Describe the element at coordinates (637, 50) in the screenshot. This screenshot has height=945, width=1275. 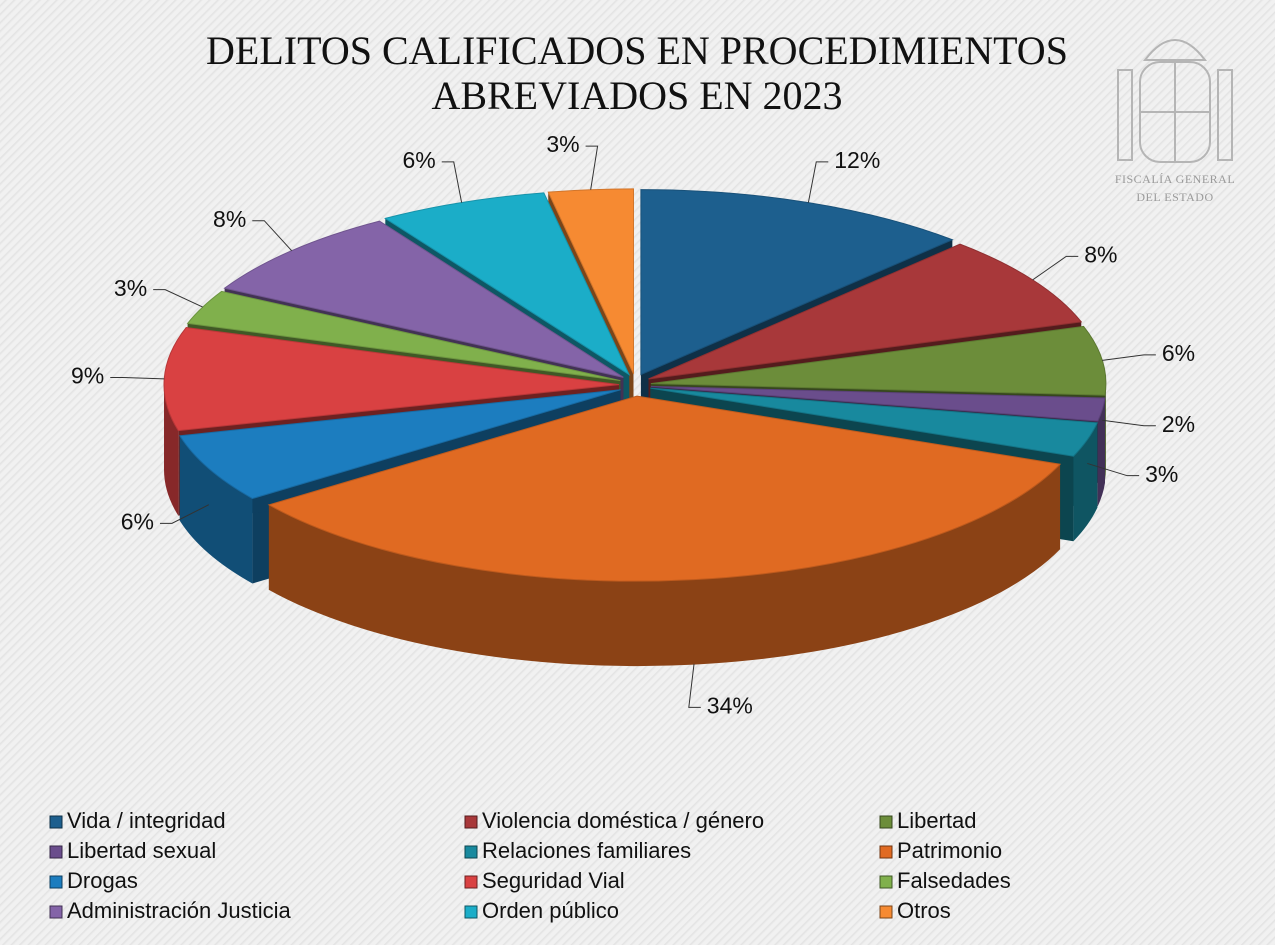
I see `chart-title: DELITOS CALIFICADOS EN PROCEDIMIENTOS` at that location.